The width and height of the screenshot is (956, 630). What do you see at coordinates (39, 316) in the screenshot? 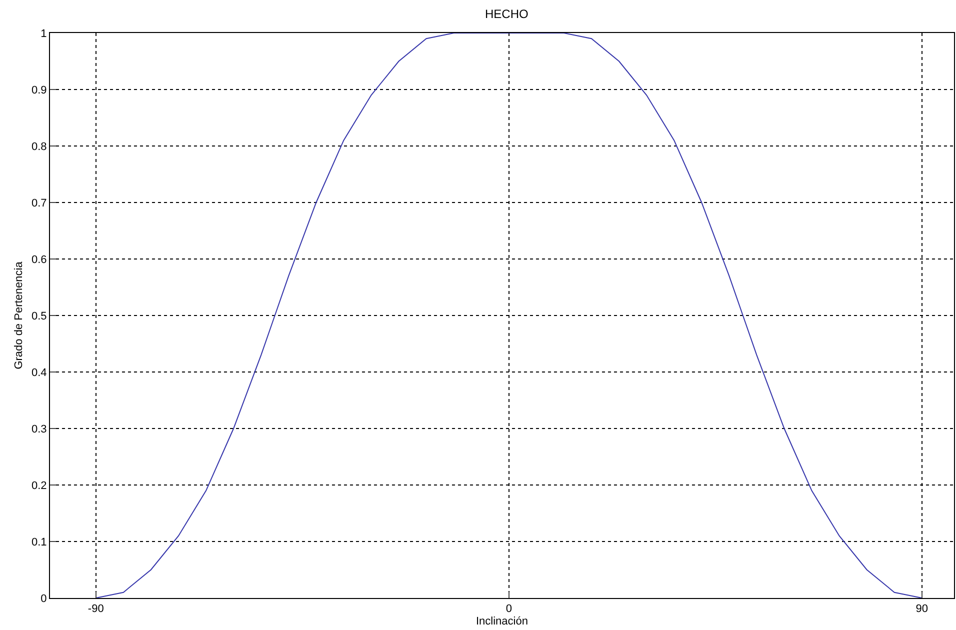
I see `y-tick-label: 0.5` at bounding box center [39, 316].